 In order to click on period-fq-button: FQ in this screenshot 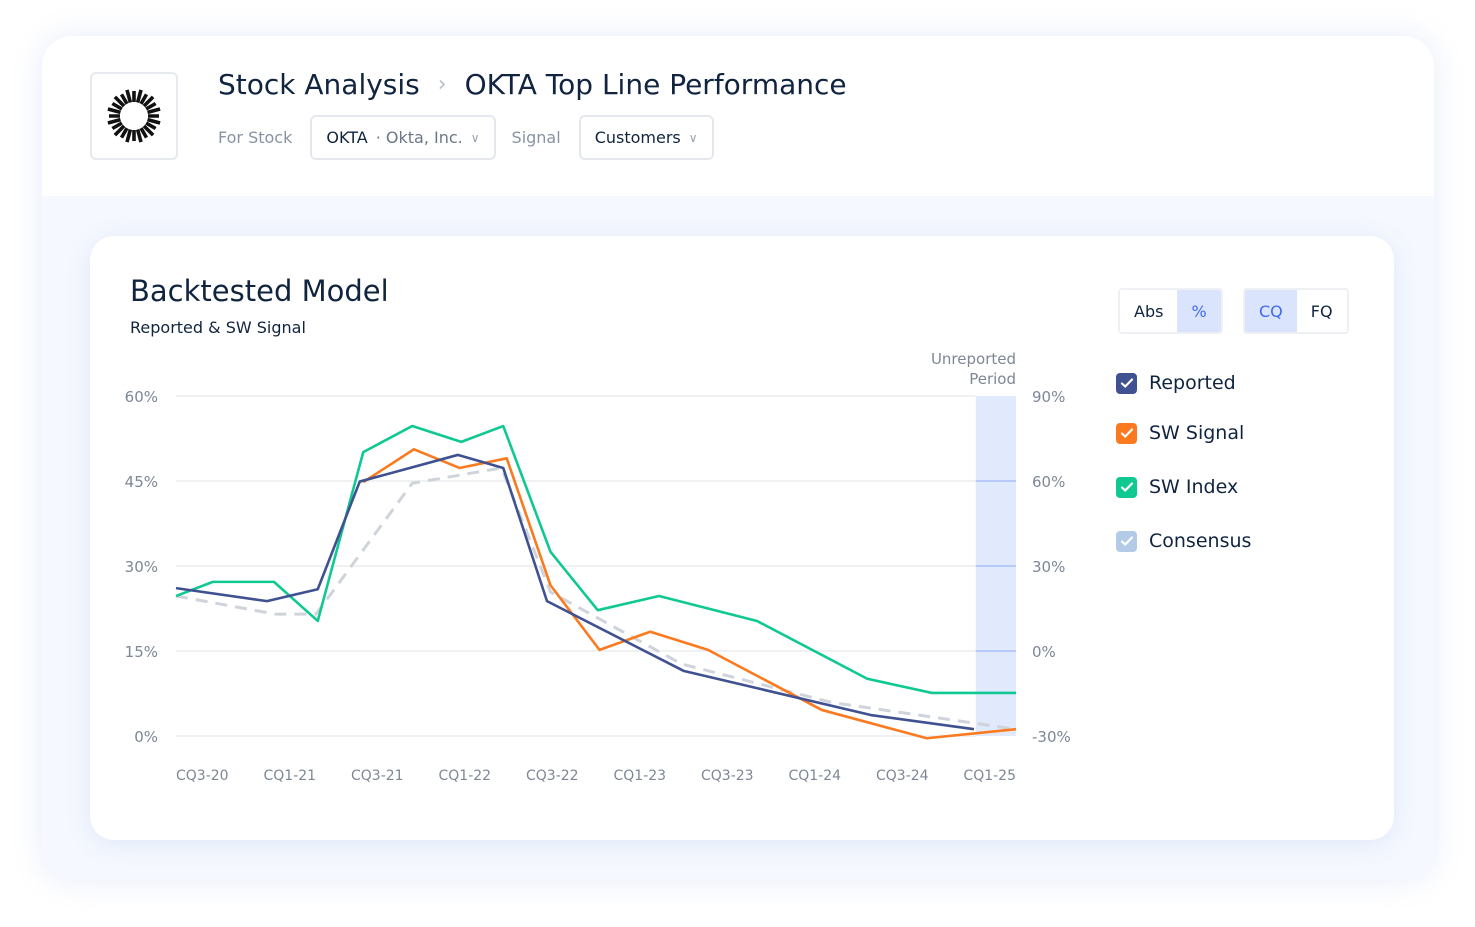, I will do `click(1321, 311)`.